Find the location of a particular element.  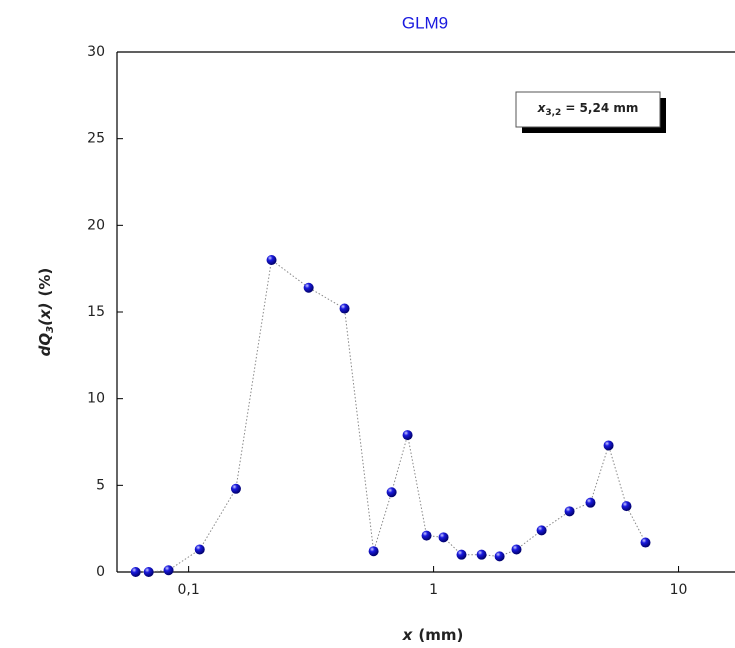

annotation-box is located at coordinates (588, 109).